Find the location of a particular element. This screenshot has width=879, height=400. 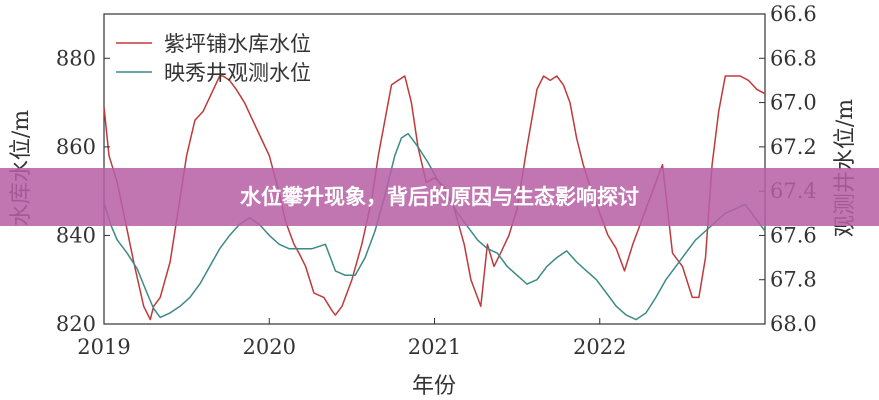

y-left-tick-label: 880 is located at coordinates (76, 58).